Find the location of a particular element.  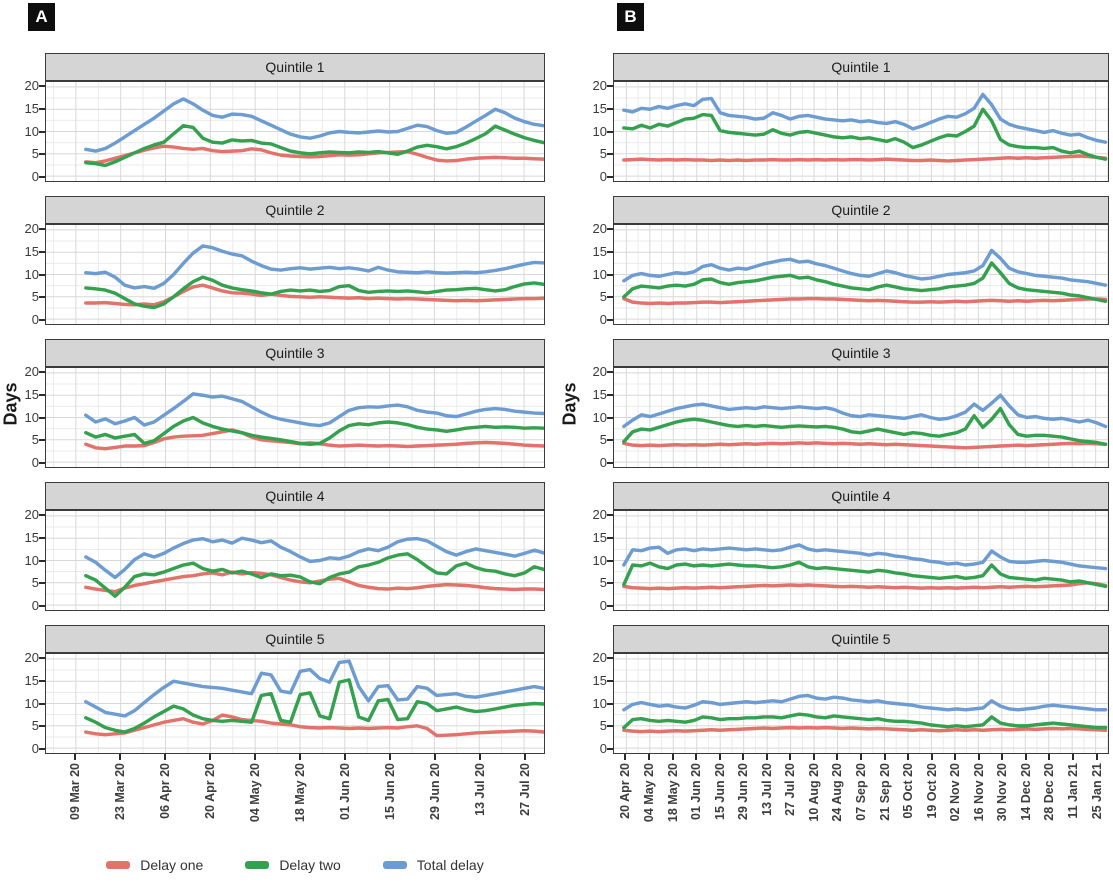

x-tick-label: 28 Dec 20 is located at coordinates (1049, 792).